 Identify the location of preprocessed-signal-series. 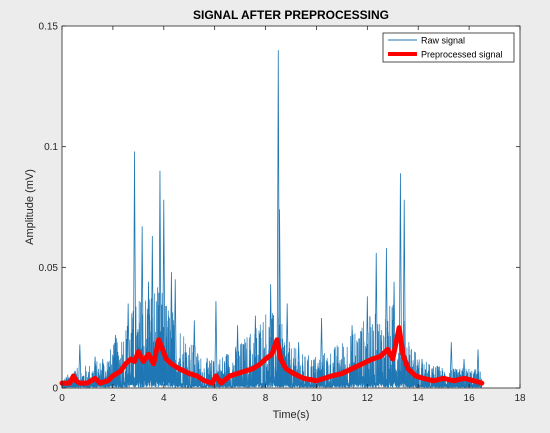
(272, 355).